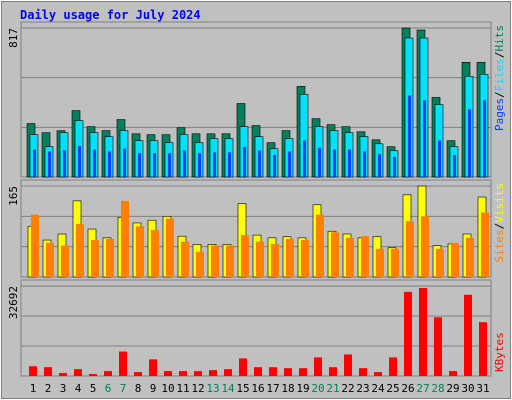 The height and width of the screenshot is (400, 512). Describe the element at coordinates (33, 388) in the screenshot. I see `x-tick-label: 1` at that location.